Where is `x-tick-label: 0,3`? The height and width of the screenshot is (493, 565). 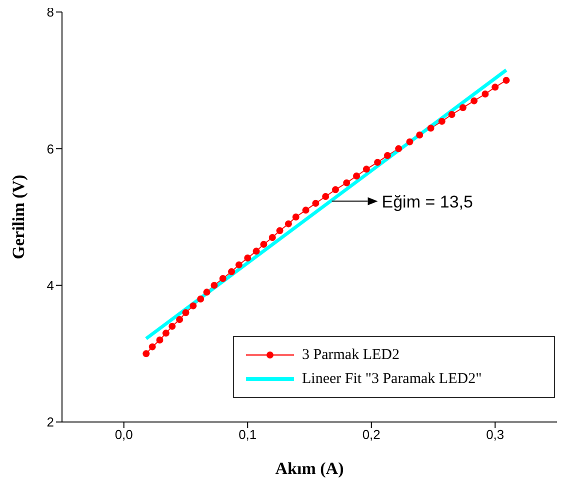
x-tick-label: 0,3 is located at coordinates (495, 434).